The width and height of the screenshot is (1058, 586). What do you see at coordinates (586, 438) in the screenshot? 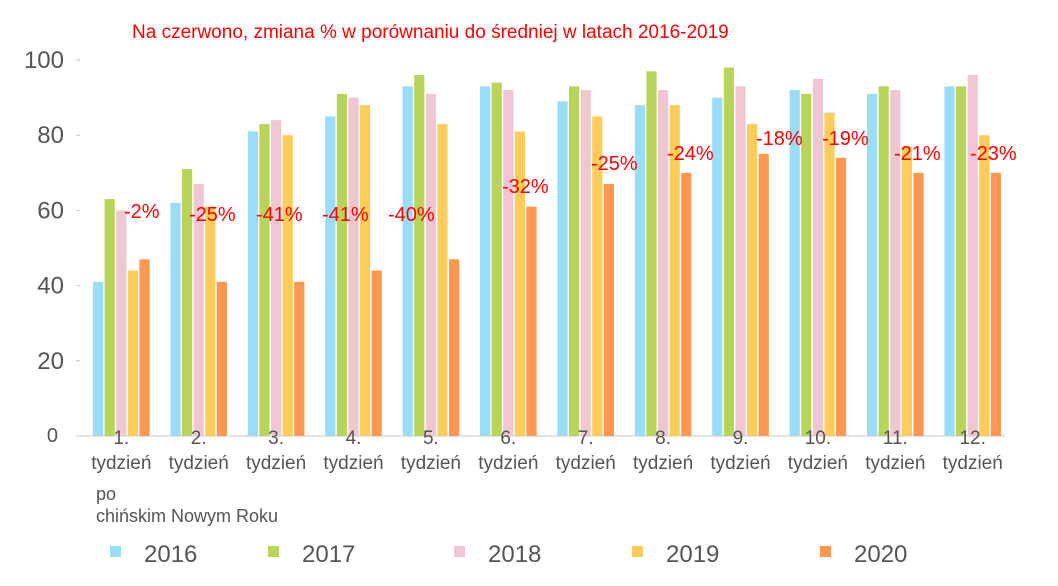
I see `x-tick-label-number: 7.` at bounding box center [586, 438].